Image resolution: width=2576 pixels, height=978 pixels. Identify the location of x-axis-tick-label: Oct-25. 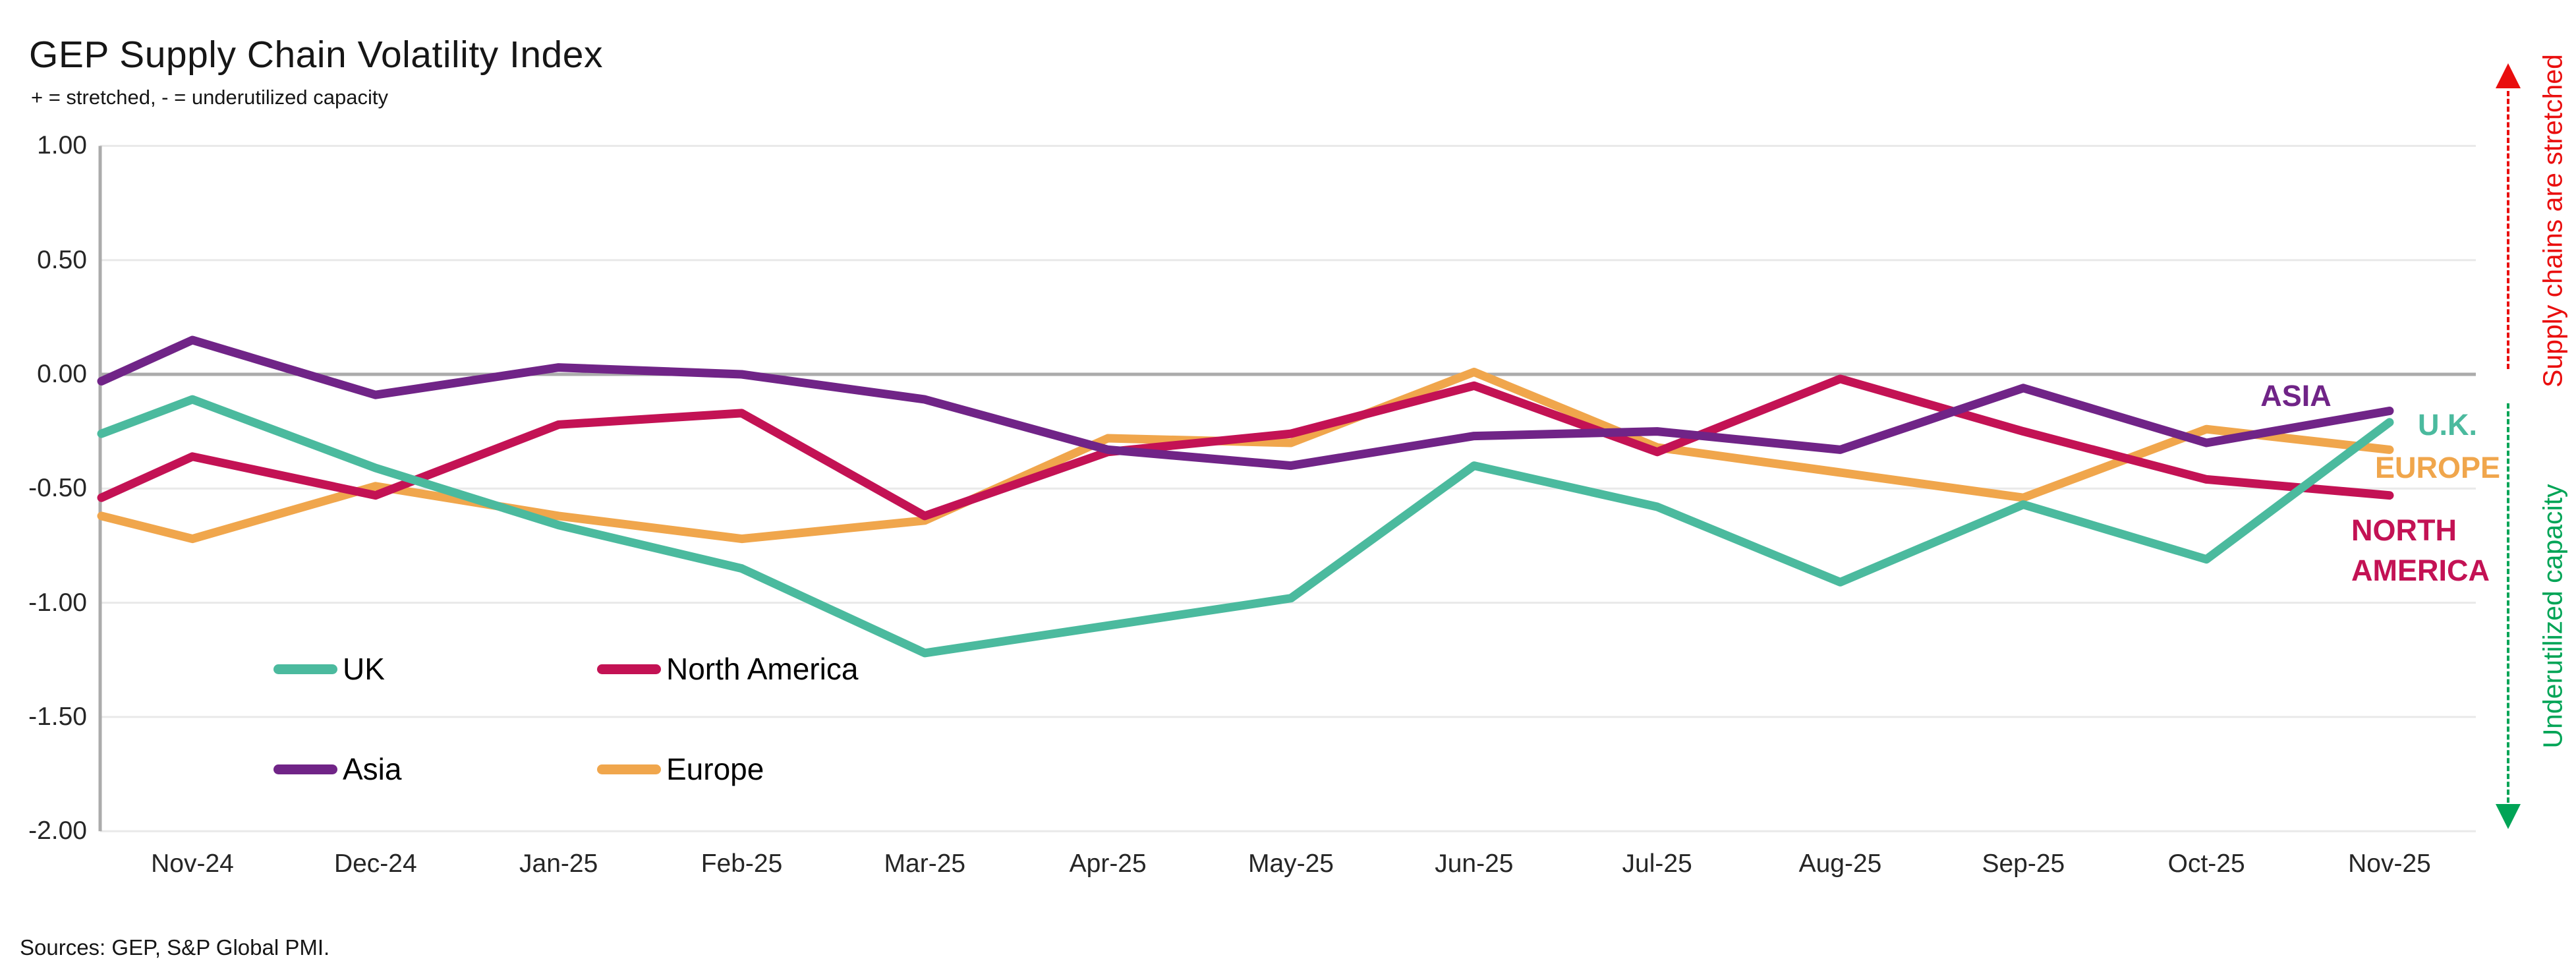
(2206, 863).